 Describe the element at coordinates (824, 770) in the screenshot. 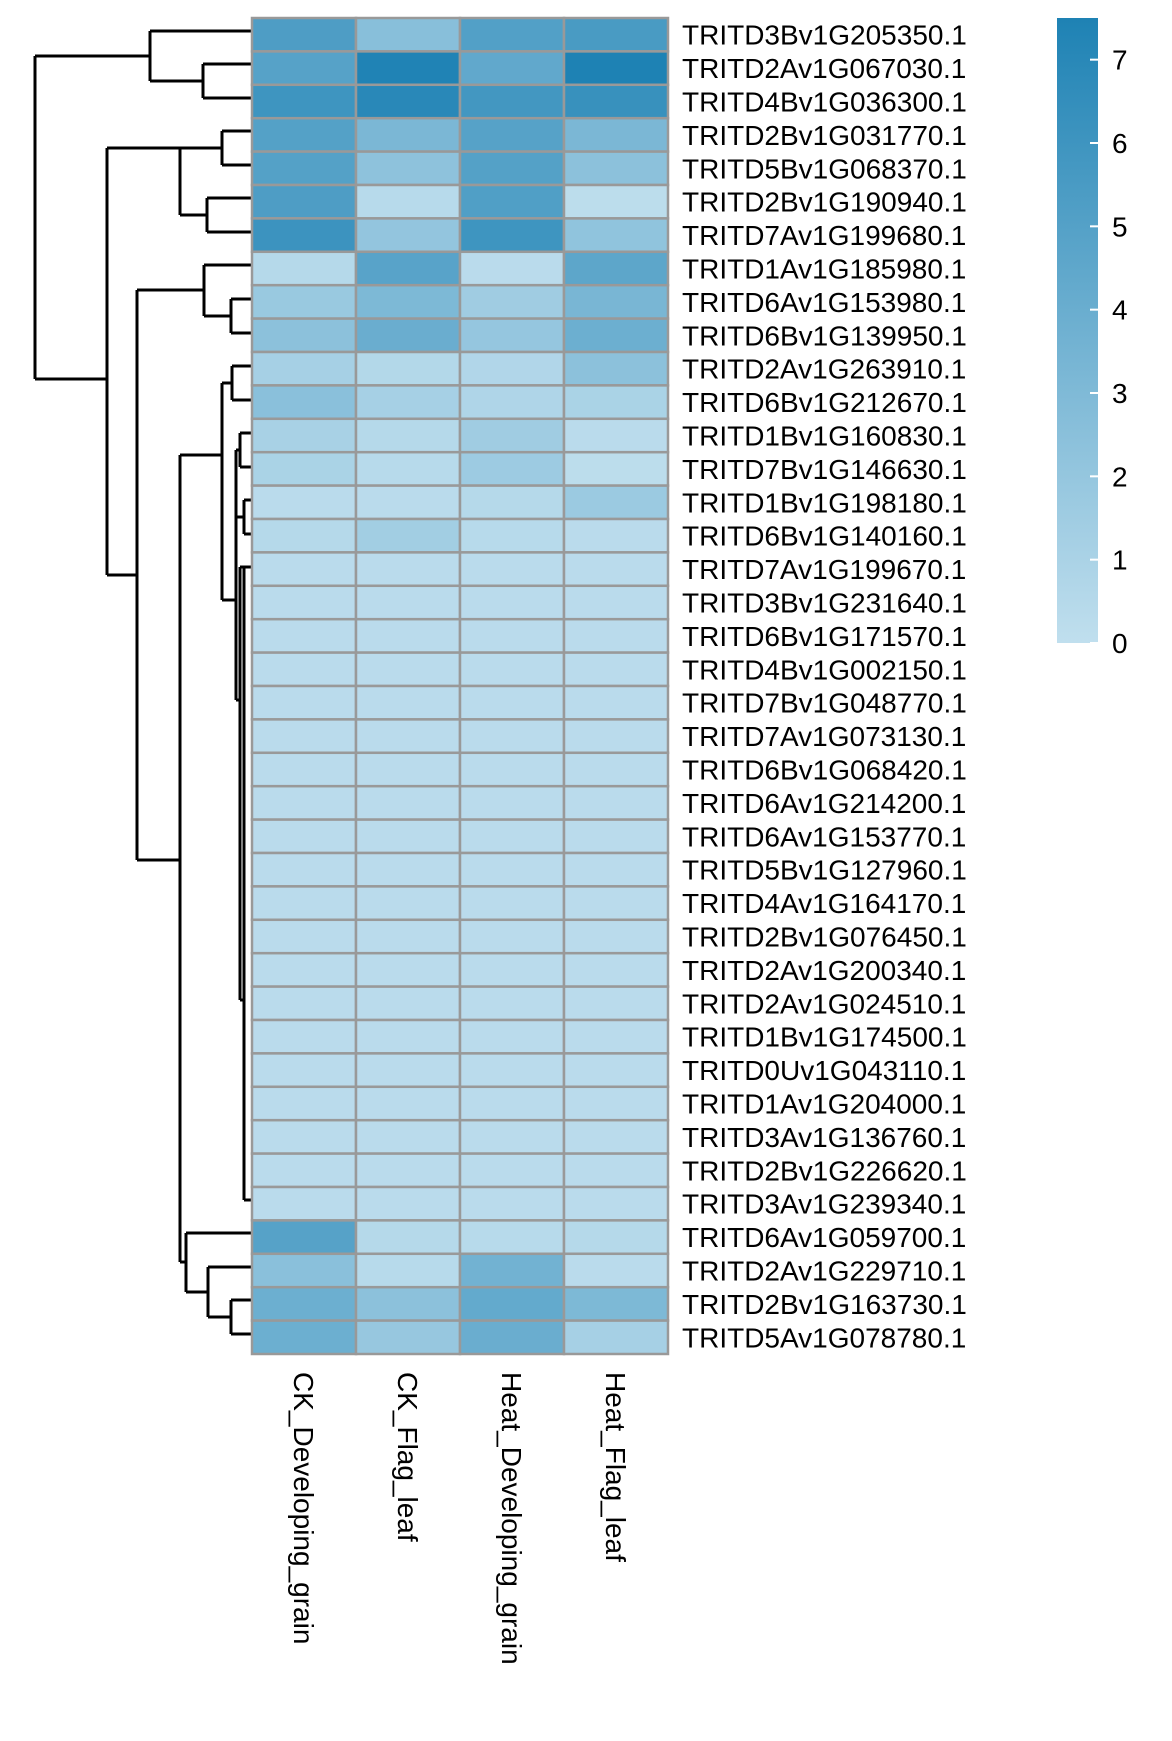

I see `row-label: TRITD6Bv1G068420.1` at that location.